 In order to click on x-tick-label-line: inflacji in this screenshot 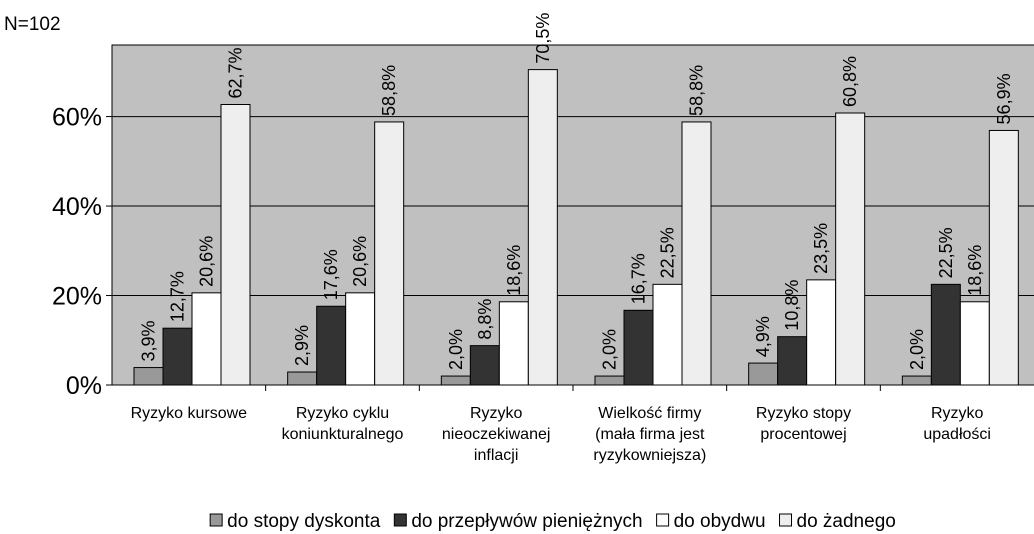, I will do `click(496, 455)`.